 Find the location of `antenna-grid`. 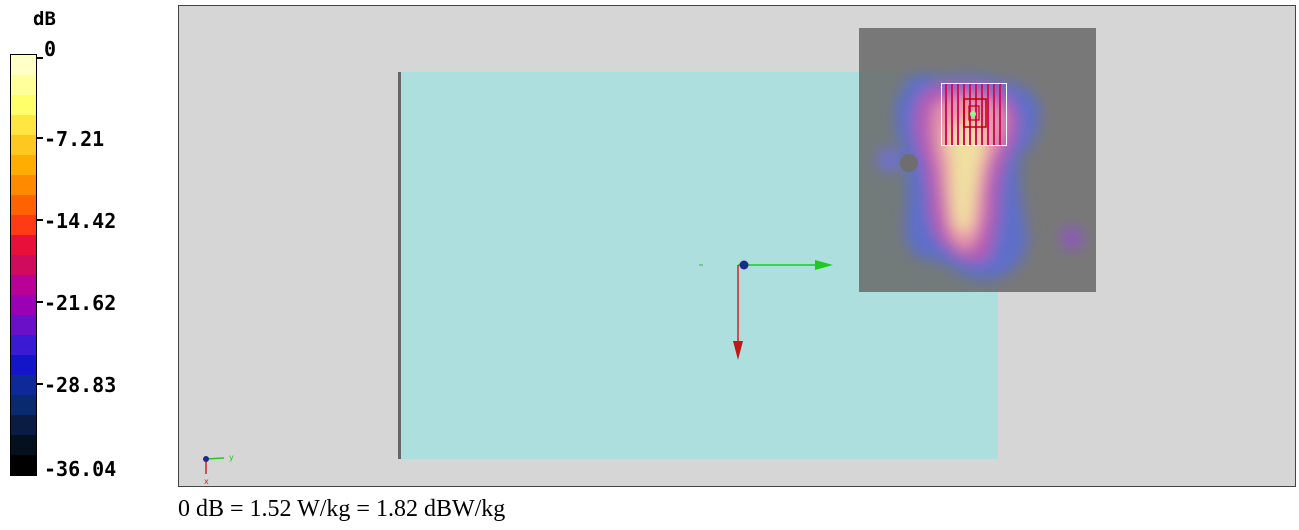

antenna-grid is located at coordinates (973, 114).